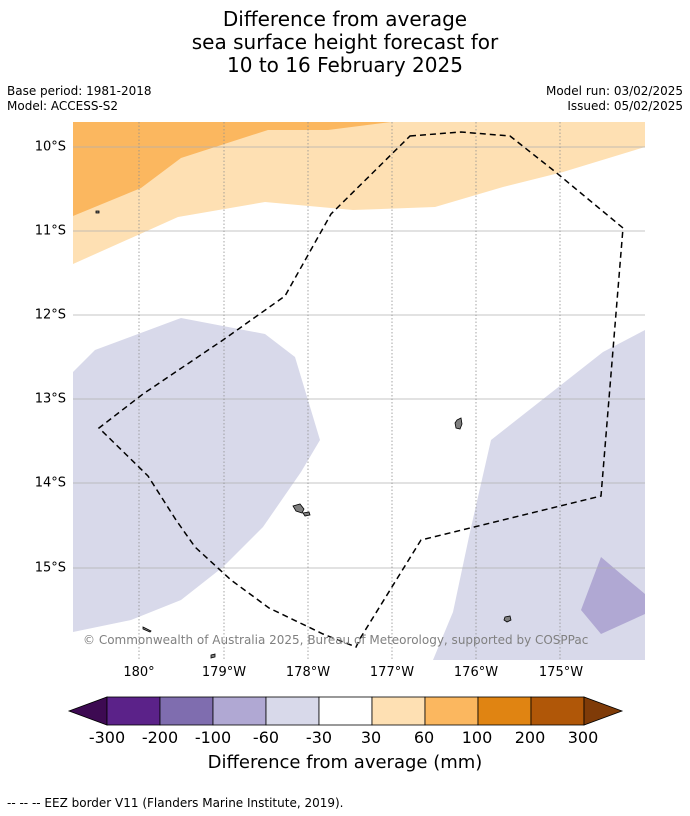 The height and width of the screenshot is (816, 690). Describe the element at coordinates (477, 737) in the screenshot. I see `cb-tick-100: 100` at that location.